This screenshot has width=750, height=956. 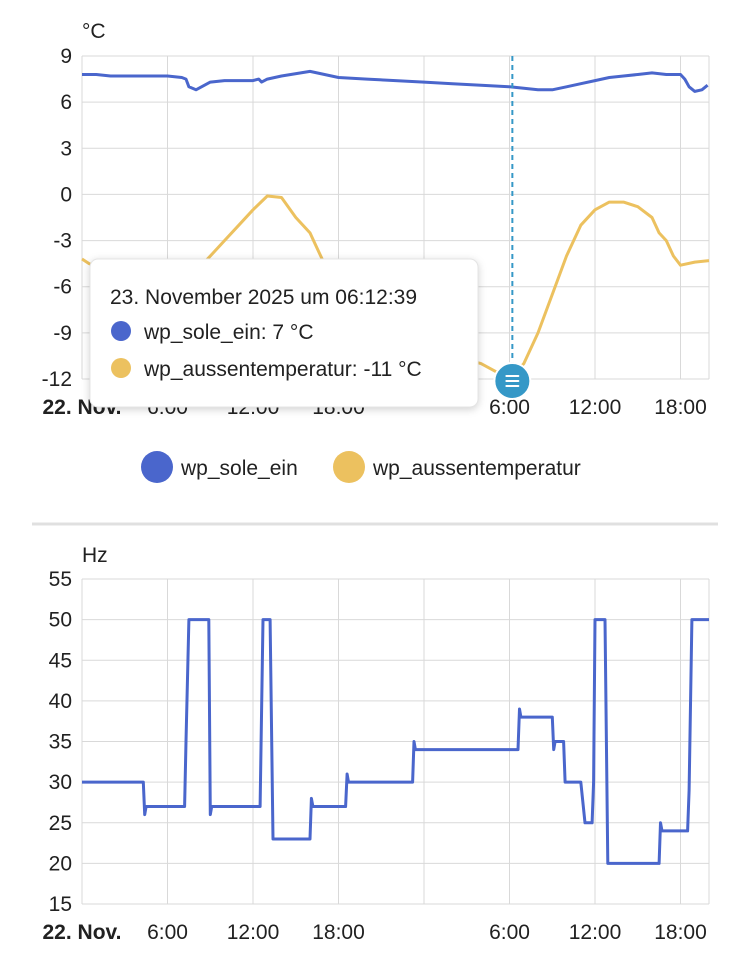 I want to click on frequency-chart-y-ticks: 55 50 45 40 35 30 25 20 15, so click(x=60, y=742).